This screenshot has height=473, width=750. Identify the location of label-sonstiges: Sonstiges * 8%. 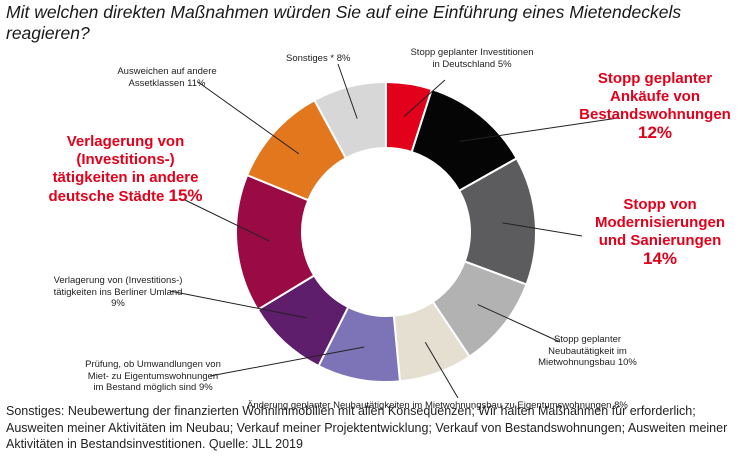
(341, 59).